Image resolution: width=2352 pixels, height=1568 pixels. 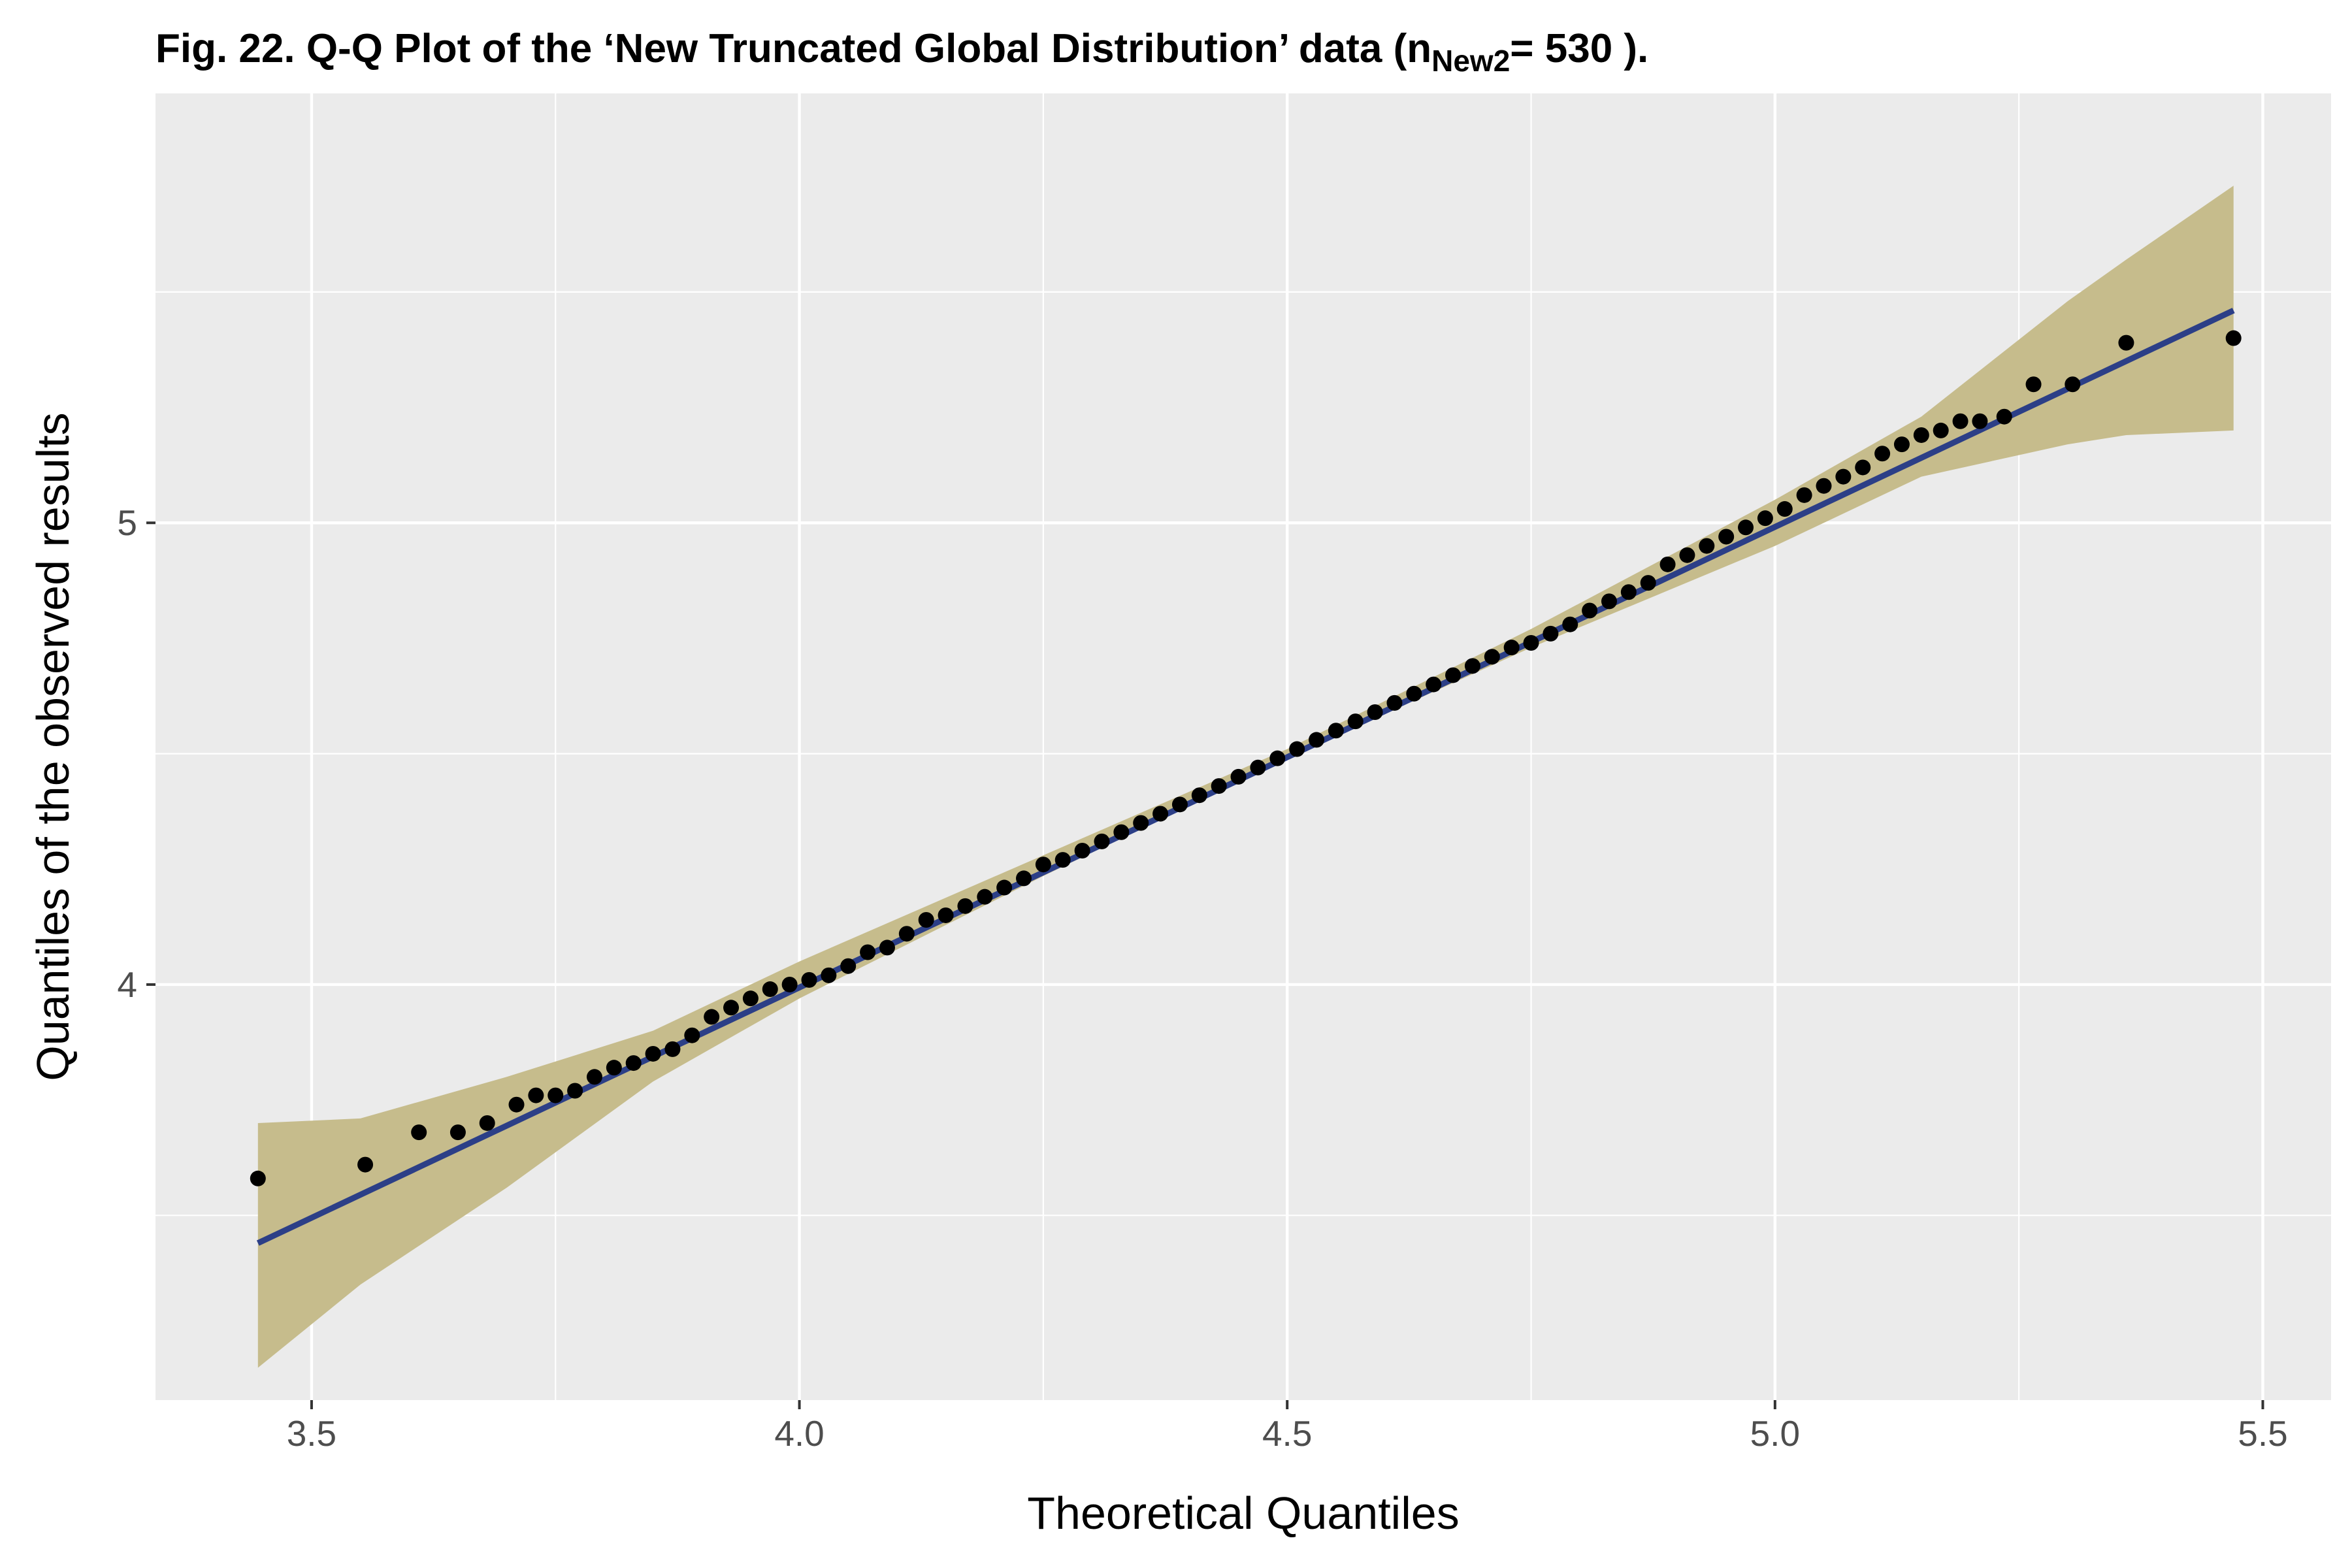 I want to click on x-tick-label: 3.5, so click(x=311, y=1433).